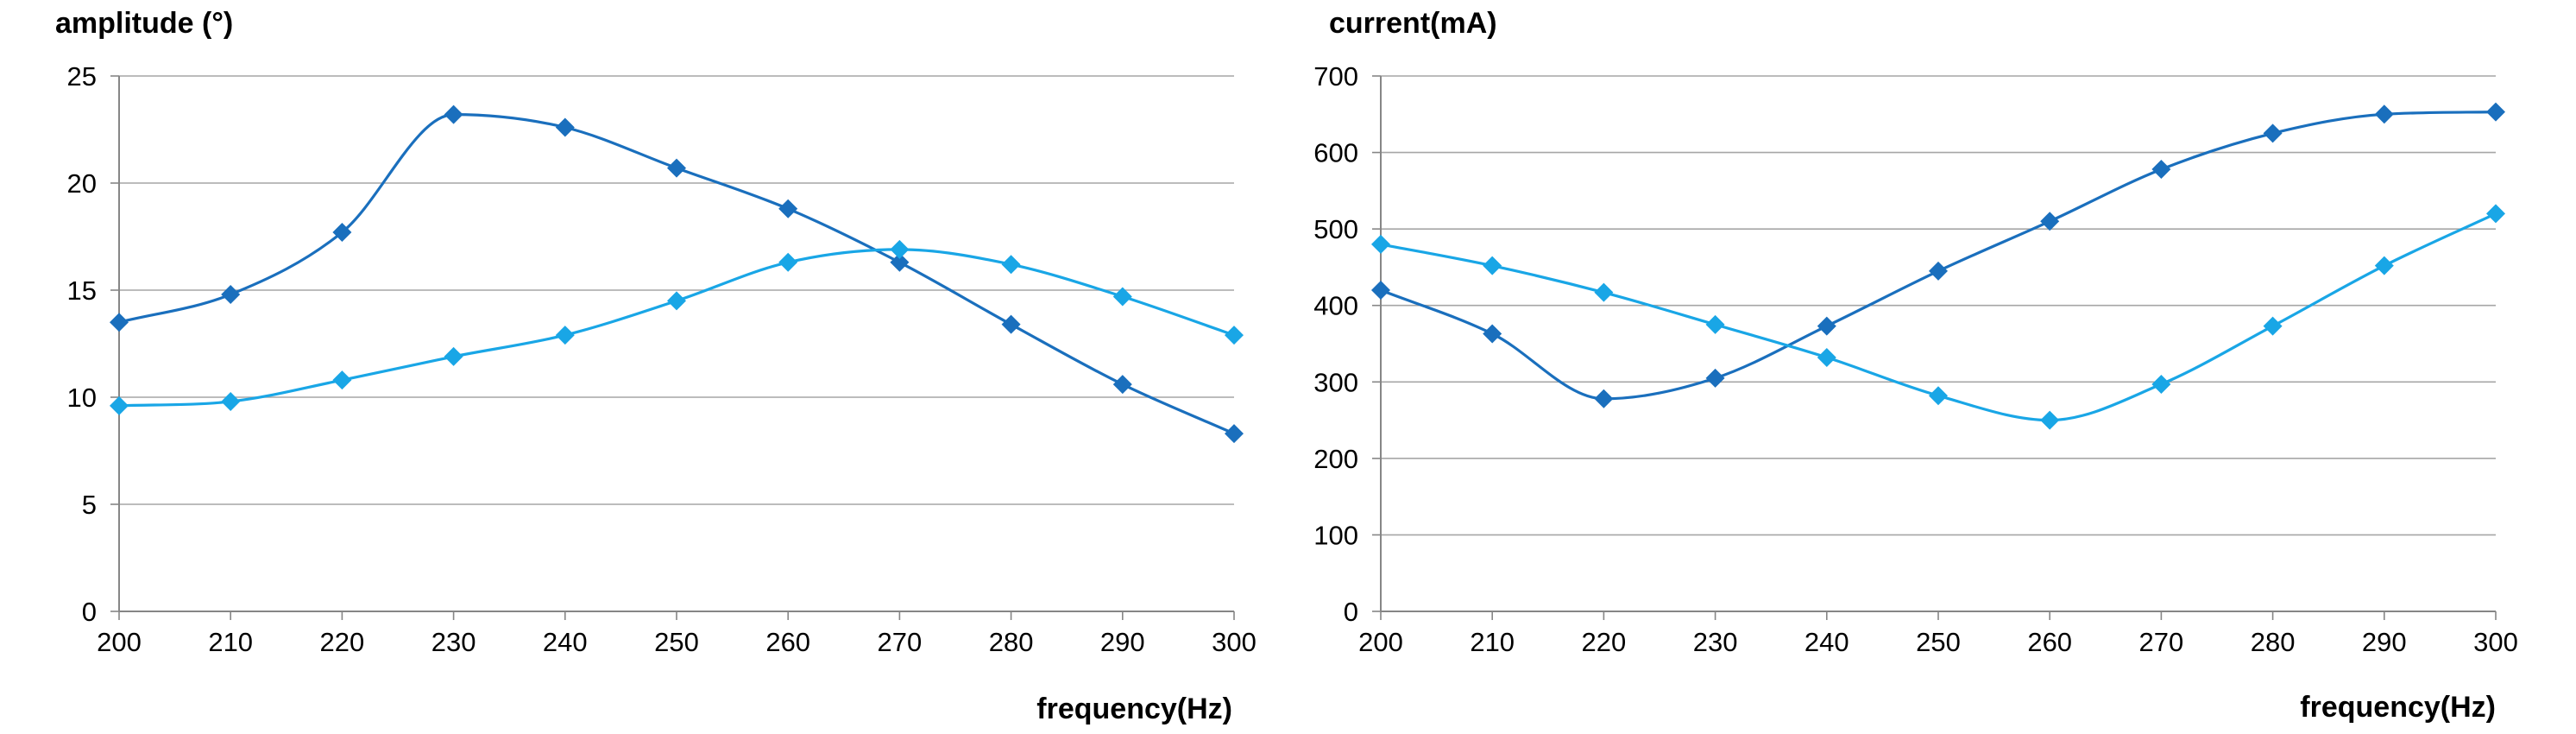  What do you see at coordinates (82, 183) in the screenshot?
I see `y-tick-label: 20` at bounding box center [82, 183].